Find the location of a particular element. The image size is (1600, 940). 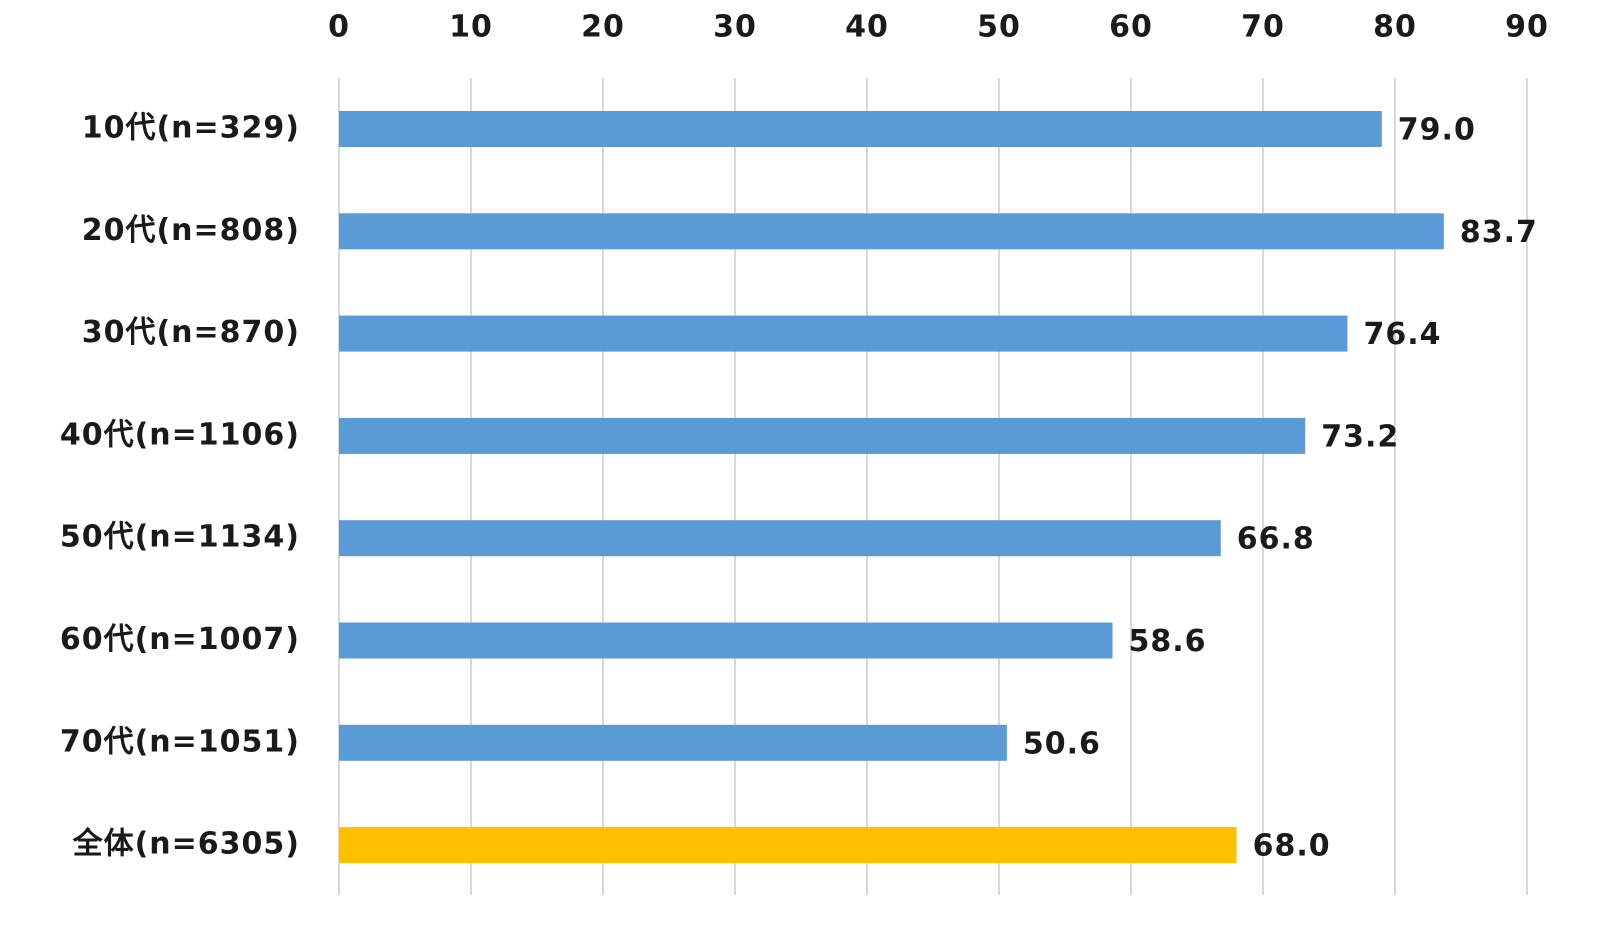

value-label: 66.8 is located at coordinates (1276, 539).